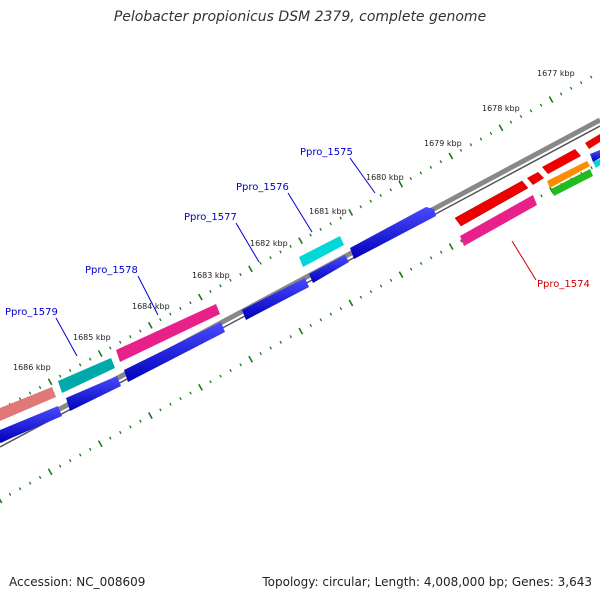  I want to click on gene-blue-1577b, so click(275, 299).